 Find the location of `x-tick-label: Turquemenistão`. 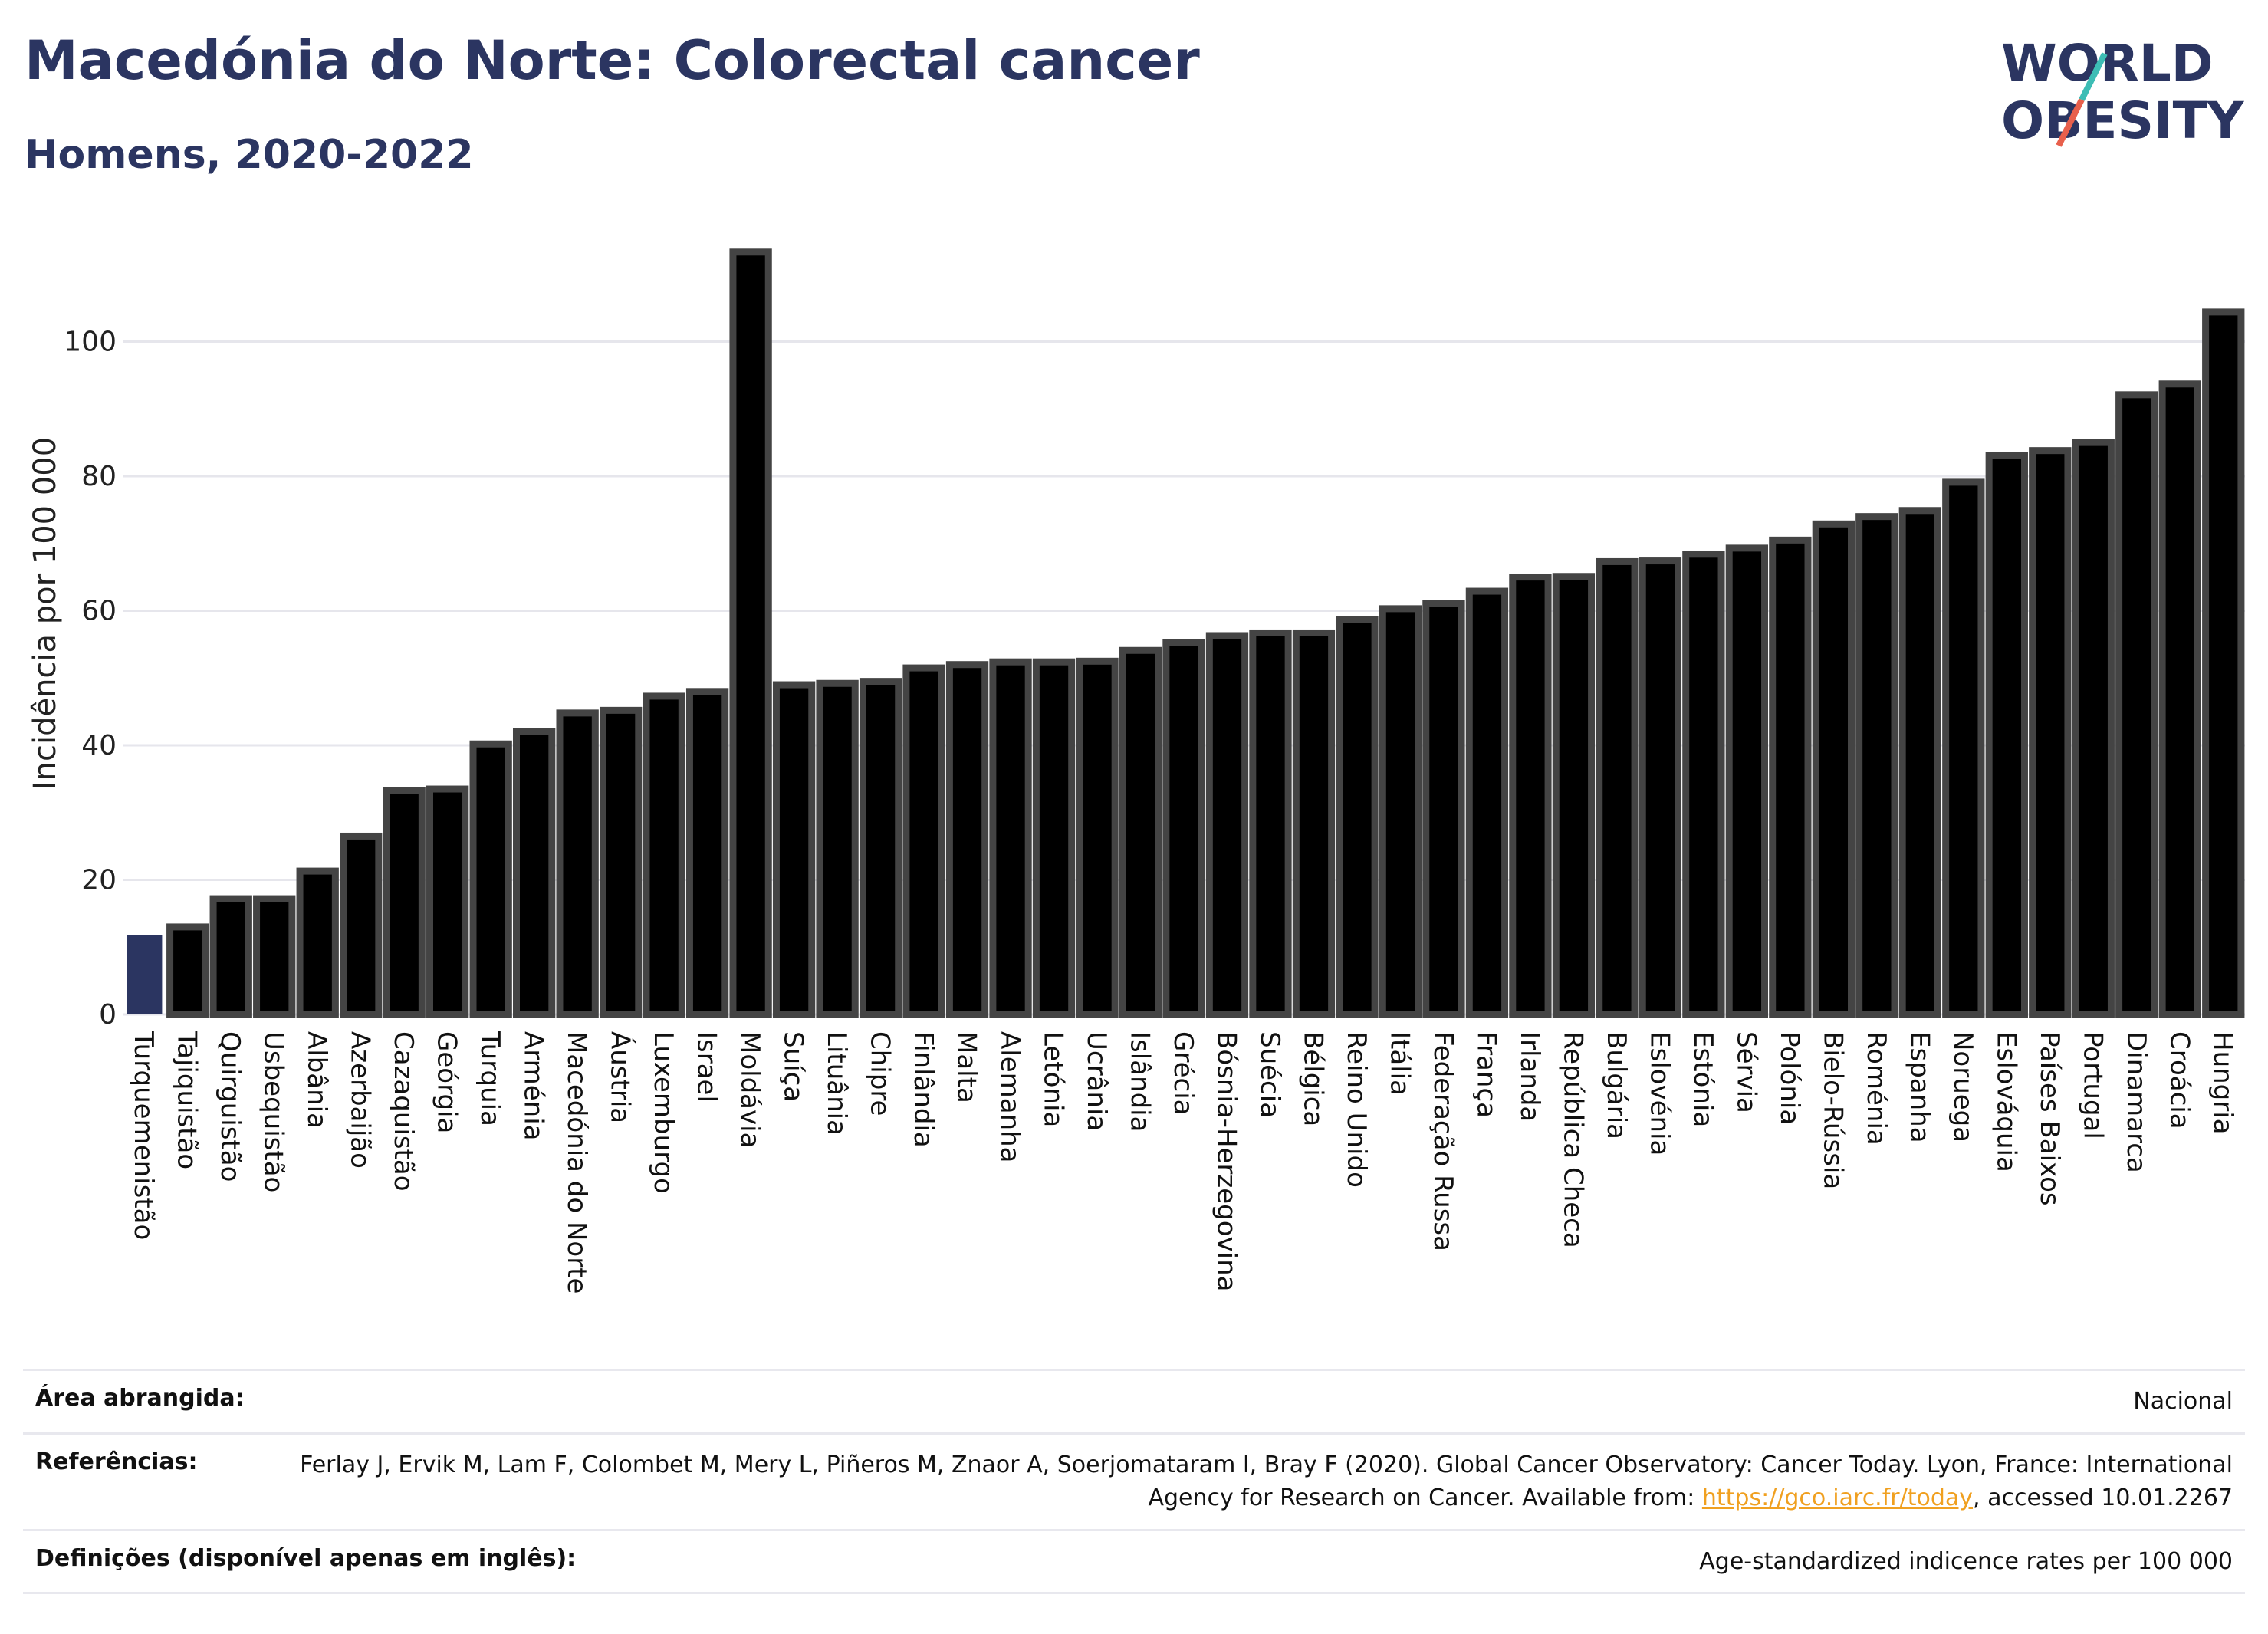

x-tick-label: Turquemenistão is located at coordinates (143, 1135).